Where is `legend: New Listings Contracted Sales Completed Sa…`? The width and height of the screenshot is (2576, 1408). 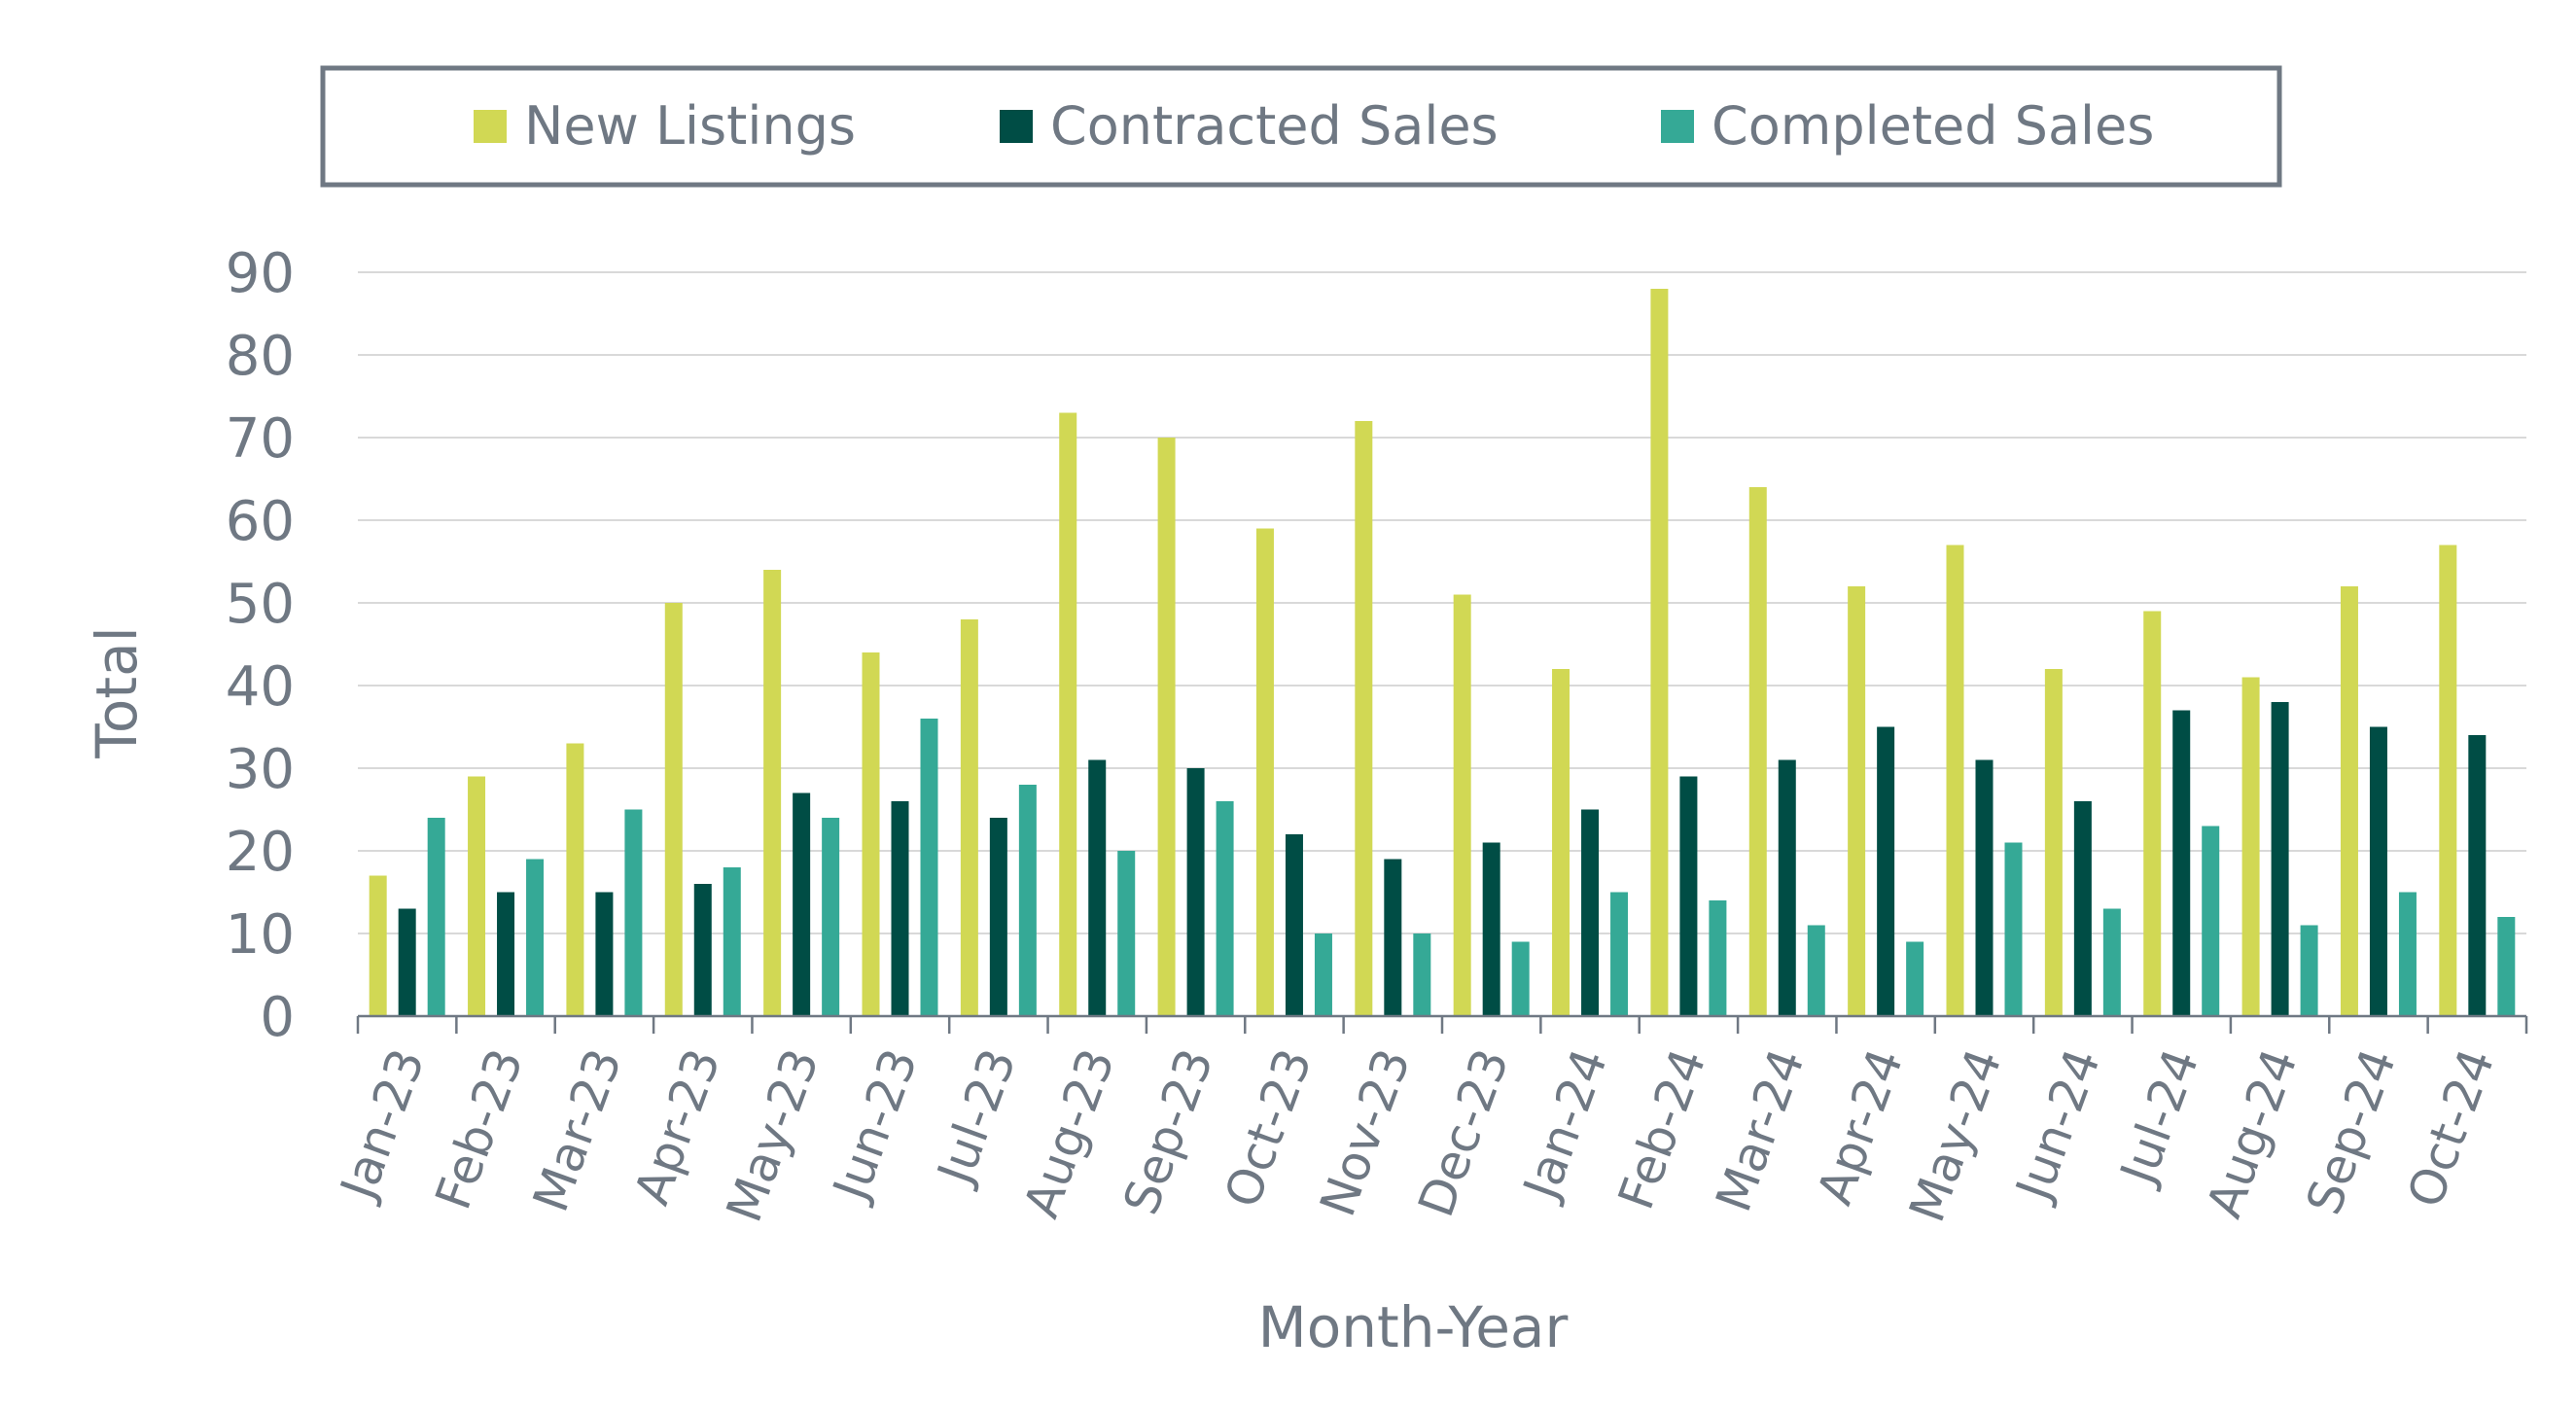
legend: New Listings Contracted Sales Completed Sa… is located at coordinates (1301, 126).